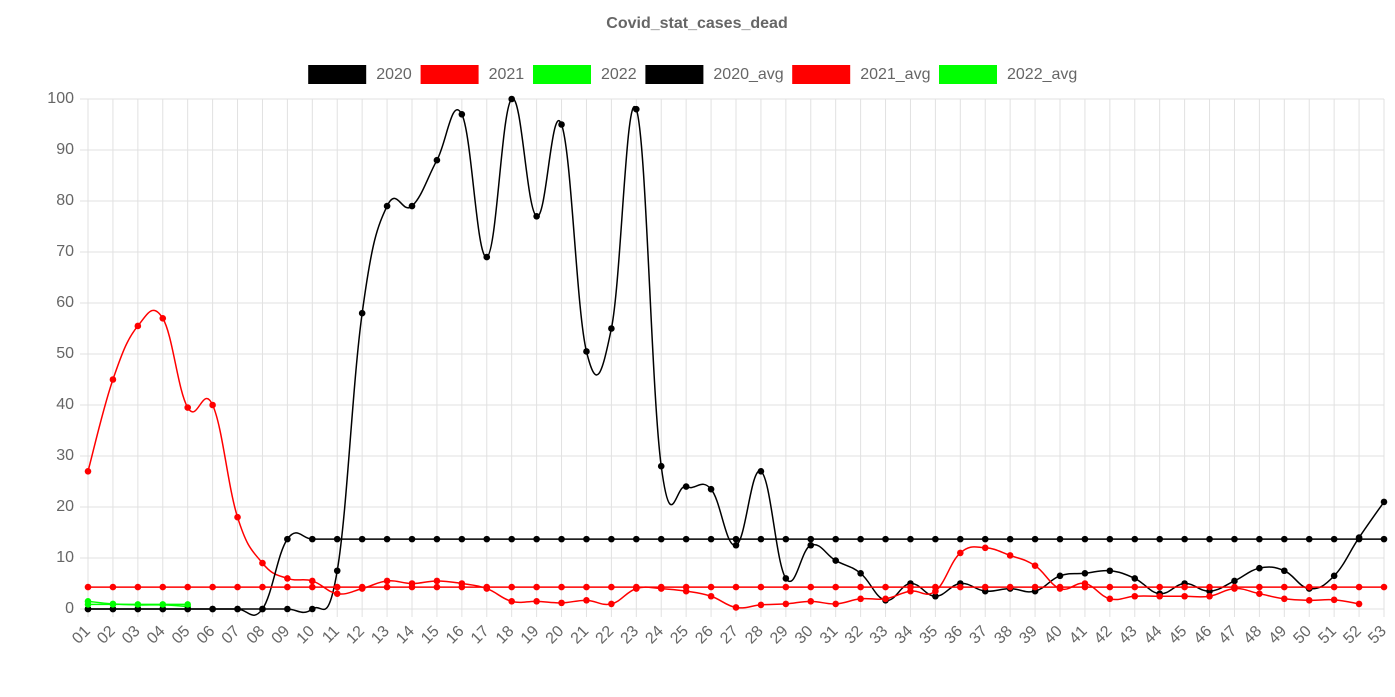 This screenshot has width=1395, height=697. I want to click on x-tick-label: 12, so click(355, 635).